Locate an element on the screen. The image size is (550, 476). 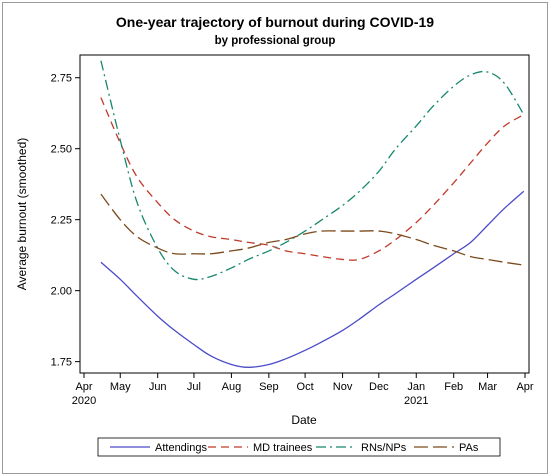
legend: Attendings MD trainees RNs/NPs PAs is located at coordinates (294, 448).